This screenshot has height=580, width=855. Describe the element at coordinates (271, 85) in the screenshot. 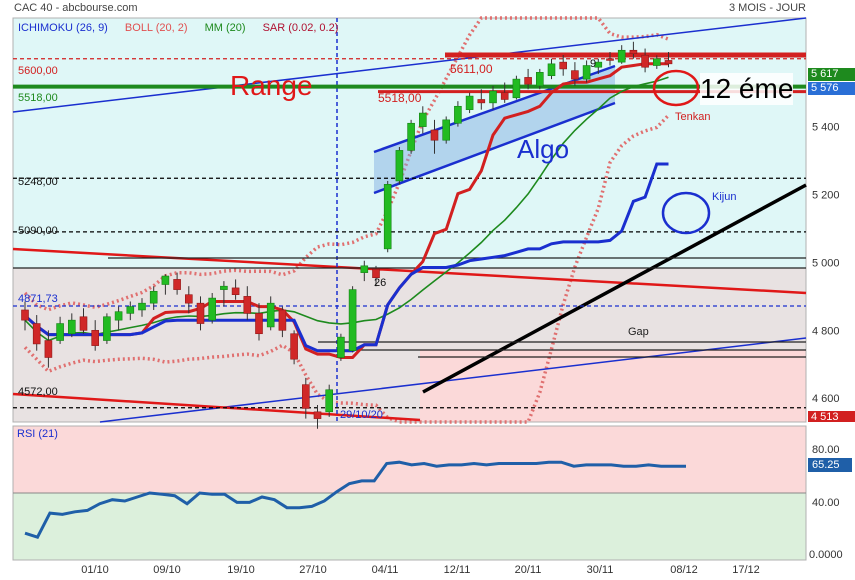

I see `annotation-range: Range` at that location.